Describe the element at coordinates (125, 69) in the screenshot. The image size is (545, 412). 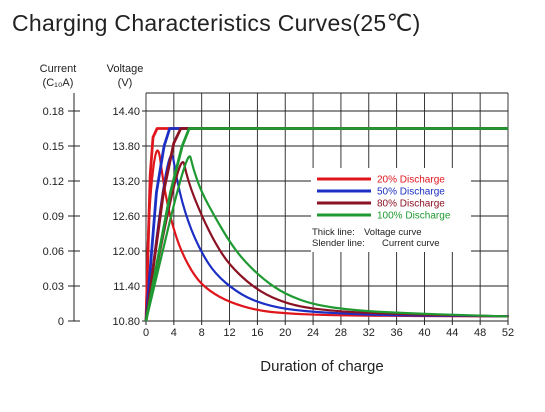
I see `voltage-axis-title: Voltage` at that location.